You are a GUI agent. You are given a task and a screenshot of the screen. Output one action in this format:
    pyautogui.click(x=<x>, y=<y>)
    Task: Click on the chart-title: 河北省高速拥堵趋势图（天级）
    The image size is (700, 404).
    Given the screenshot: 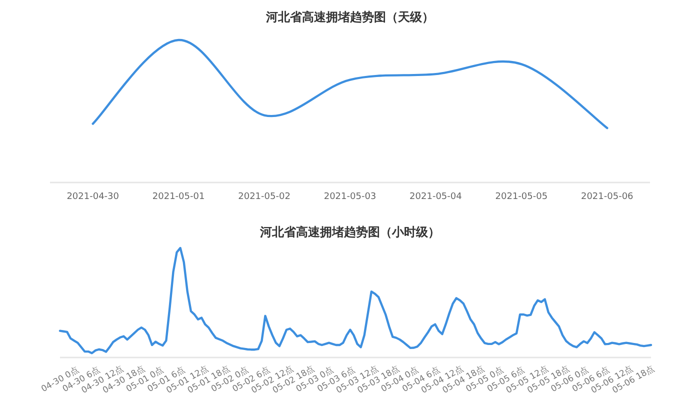 What is the action you would take?
    pyautogui.click(x=349, y=17)
    